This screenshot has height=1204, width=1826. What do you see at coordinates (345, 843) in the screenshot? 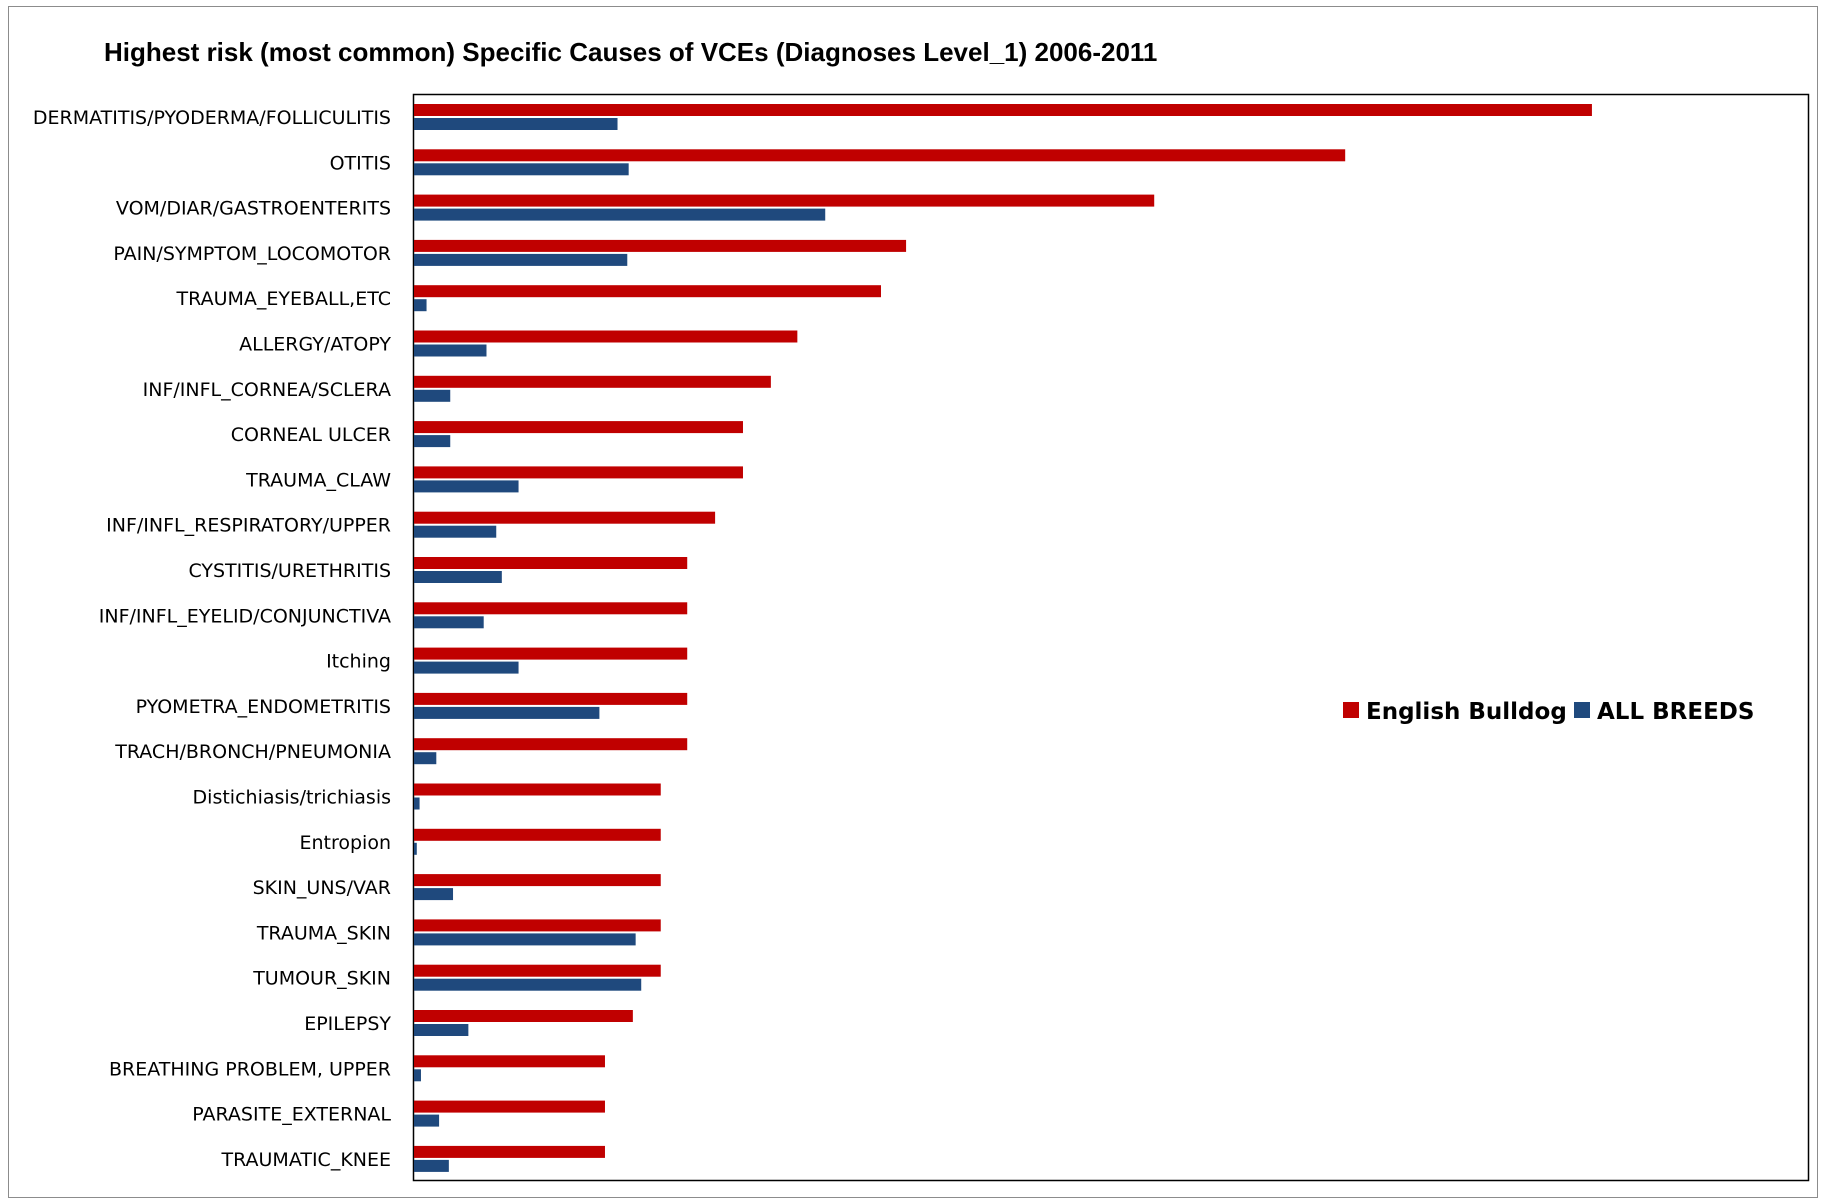
I see `category-label: Entropion` at bounding box center [345, 843].